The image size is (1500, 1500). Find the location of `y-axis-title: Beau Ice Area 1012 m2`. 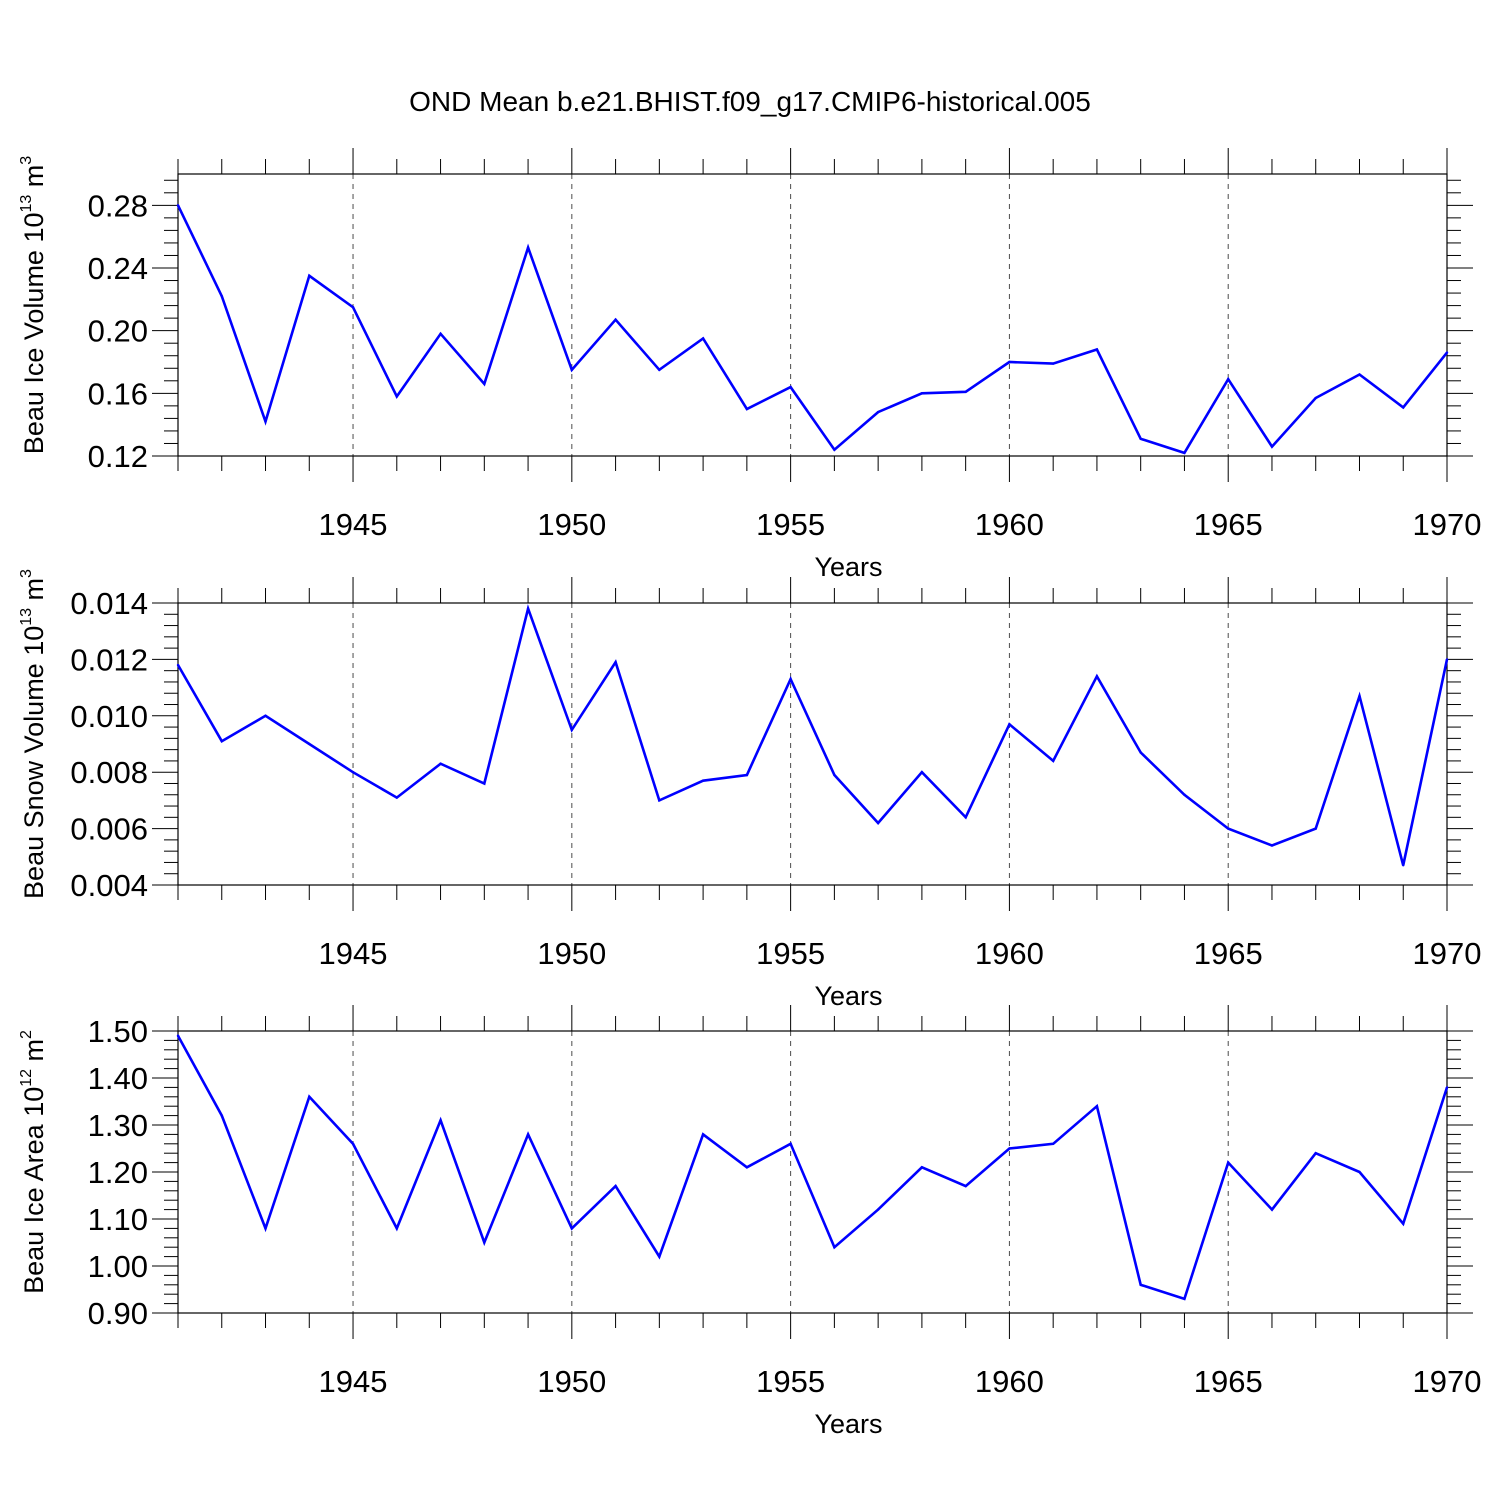

y-axis-title: Beau Ice Area 1012 m2 is located at coordinates (33, 1162).